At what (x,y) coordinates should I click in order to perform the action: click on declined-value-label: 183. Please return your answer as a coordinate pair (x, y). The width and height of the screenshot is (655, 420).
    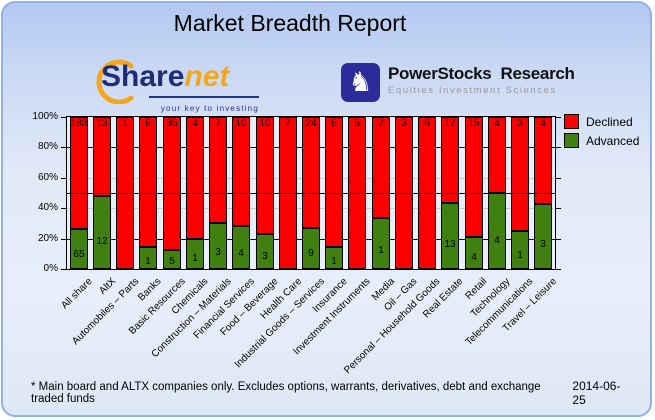
    Looking at the image, I should click on (79, 123).